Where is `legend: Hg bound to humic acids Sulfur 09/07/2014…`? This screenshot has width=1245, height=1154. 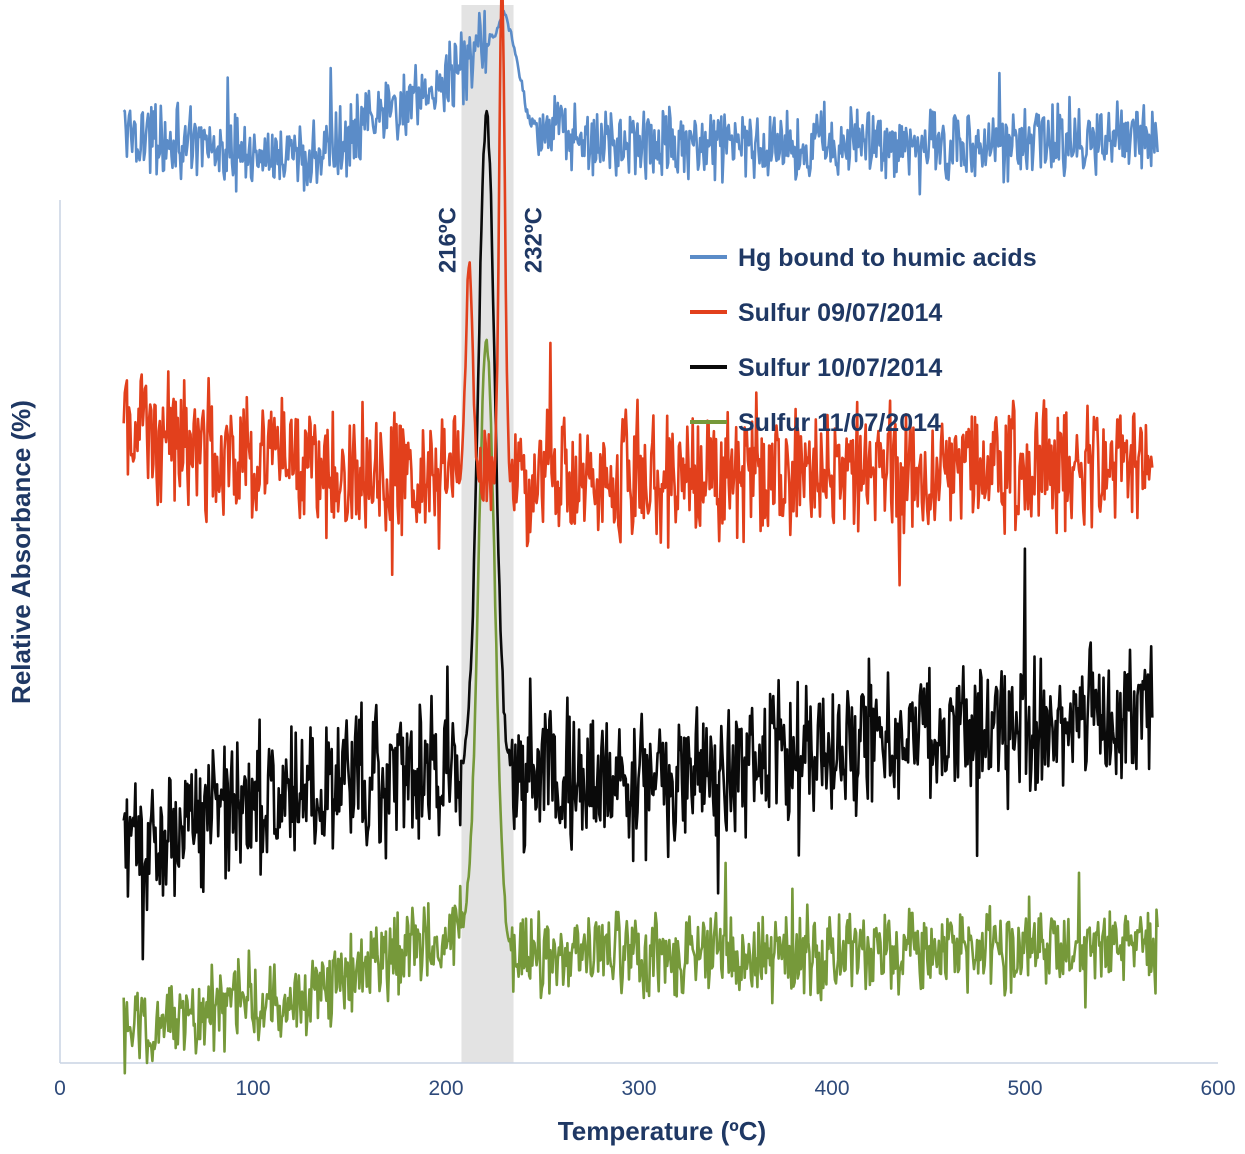 legend: Hg bound to humic acids Sulfur 09/07/2014… is located at coordinates (863, 340).